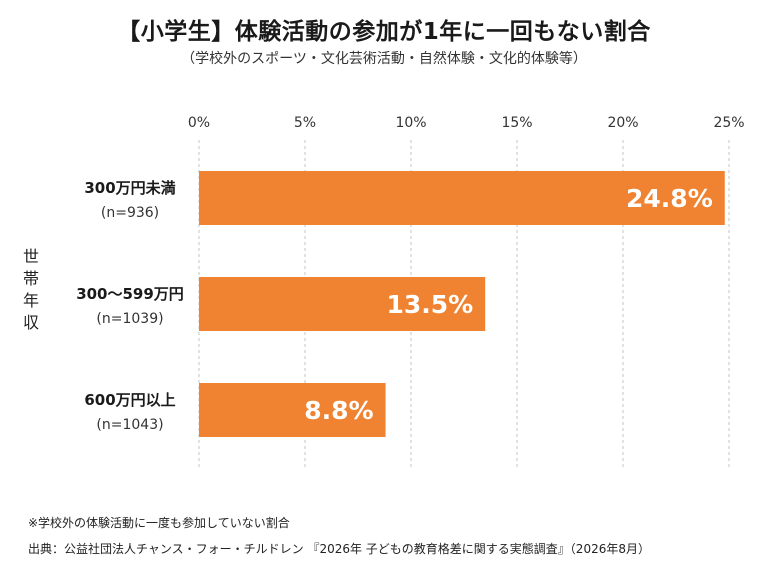  I want to click on bar-value-label: 13.5%, so click(429, 304).